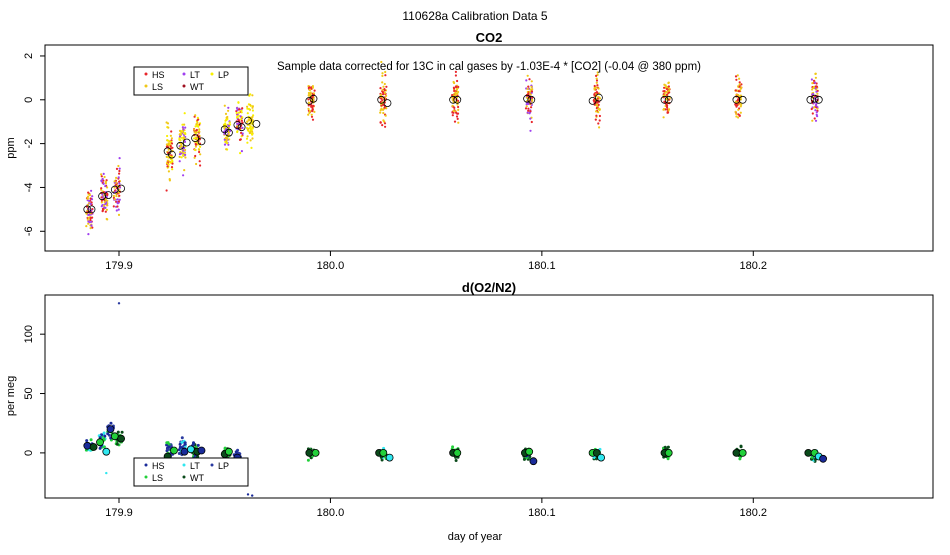 The width and height of the screenshot is (950, 555). I want to click on co2-legend-swatch, so click(146, 74).